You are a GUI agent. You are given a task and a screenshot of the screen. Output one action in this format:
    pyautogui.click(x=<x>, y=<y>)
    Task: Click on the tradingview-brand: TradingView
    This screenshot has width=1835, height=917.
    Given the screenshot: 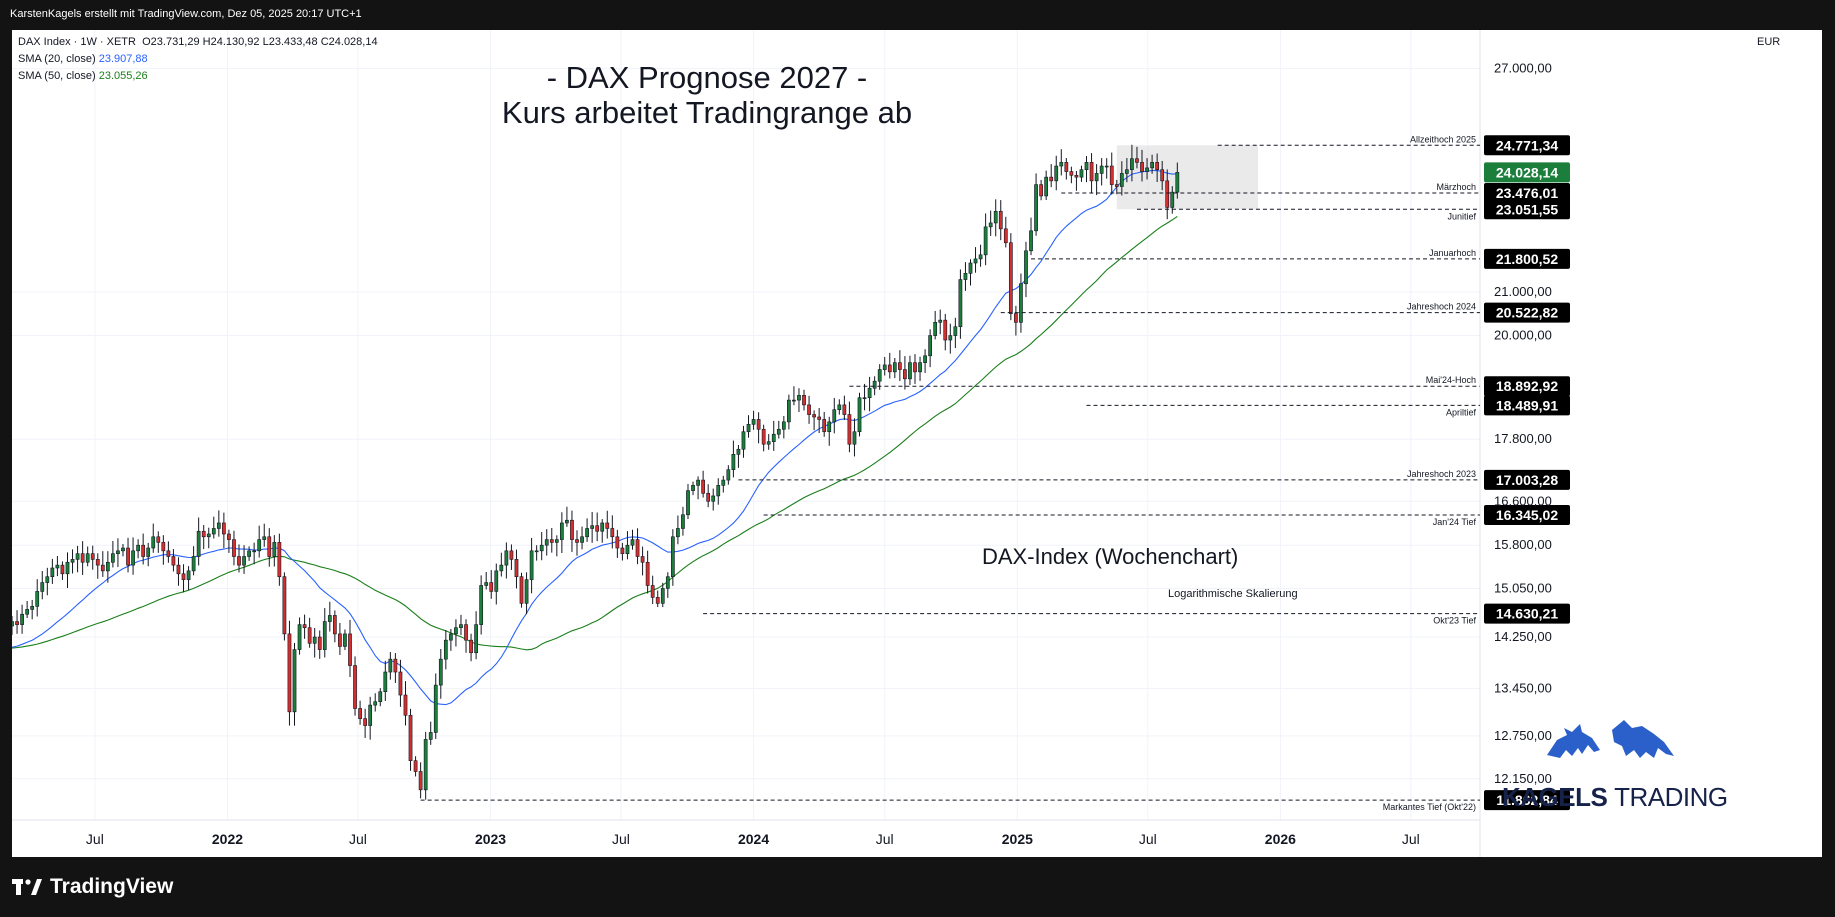 What is the action you would take?
    pyautogui.click(x=92, y=887)
    